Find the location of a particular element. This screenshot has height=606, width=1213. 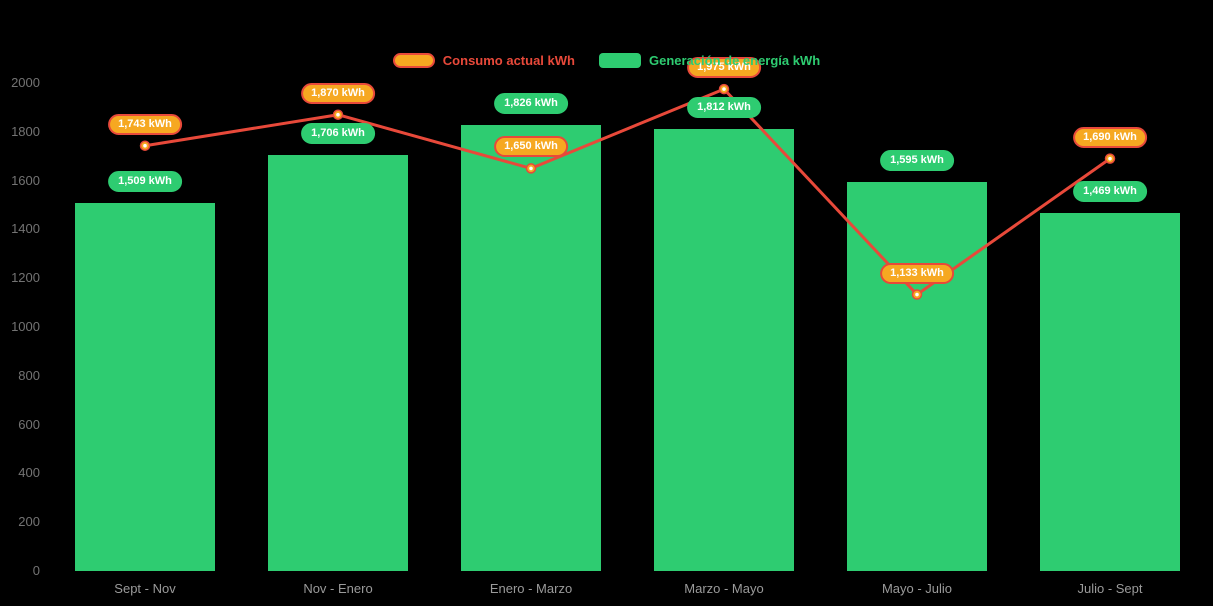

consumo-line-swatch-icon is located at coordinates (413, 60).